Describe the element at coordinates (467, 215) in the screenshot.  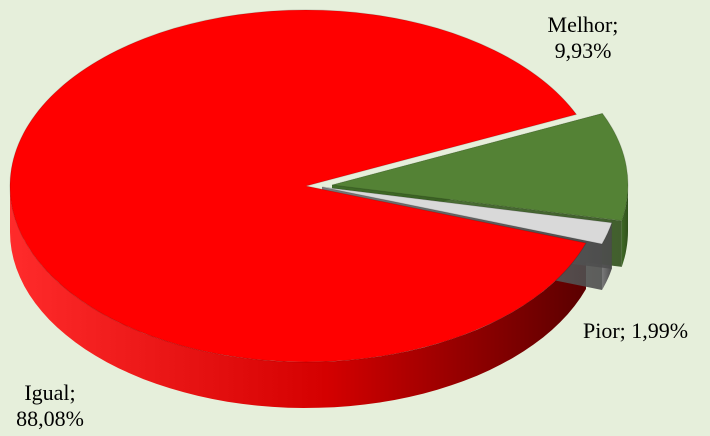
I see `pie-slice-pior` at that location.